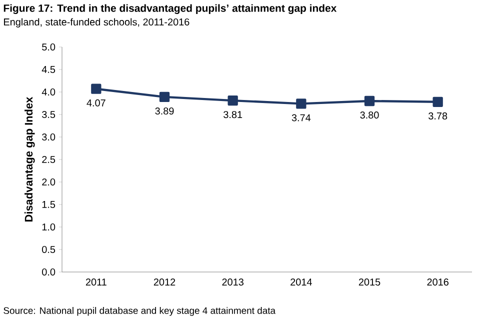  What do you see at coordinates (49, 272) in the screenshot?
I see `y-tick-label: 0.0` at bounding box center [49, 272].